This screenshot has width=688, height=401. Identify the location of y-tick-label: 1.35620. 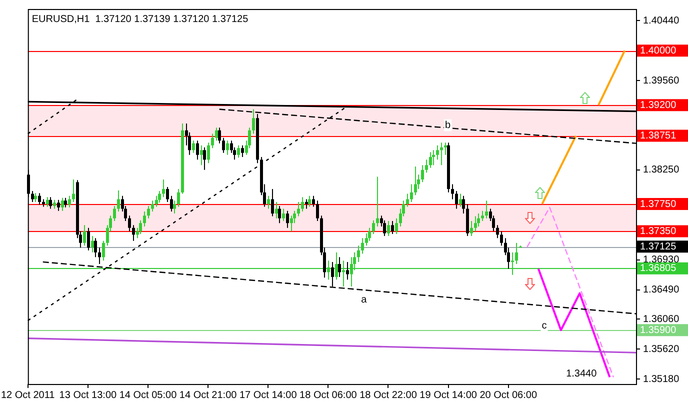
(661, 349).